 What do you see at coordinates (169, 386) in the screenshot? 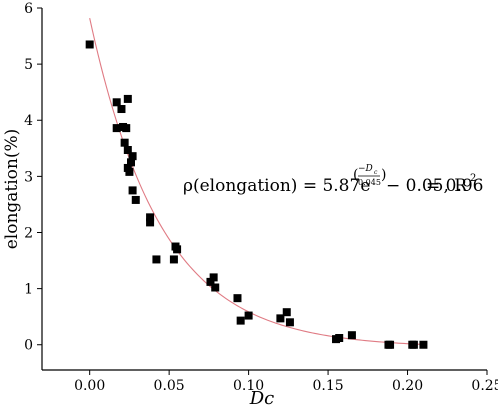
I see `x-tick-label: 0.05` at bounding box center [169, 386].